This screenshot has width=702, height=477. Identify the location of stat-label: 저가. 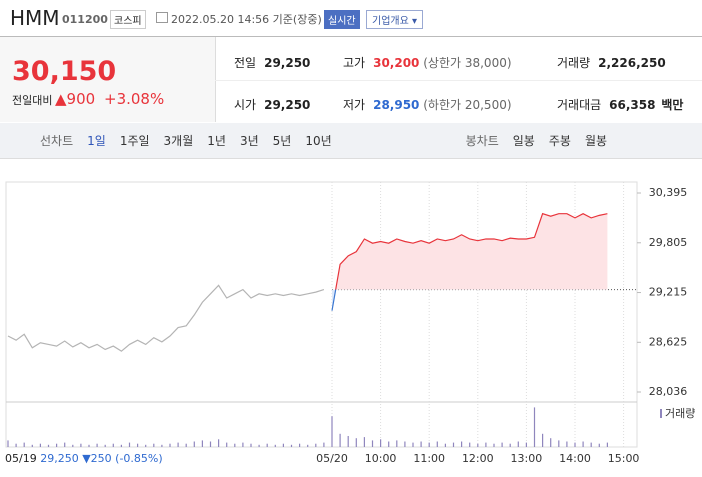
(354, 105).